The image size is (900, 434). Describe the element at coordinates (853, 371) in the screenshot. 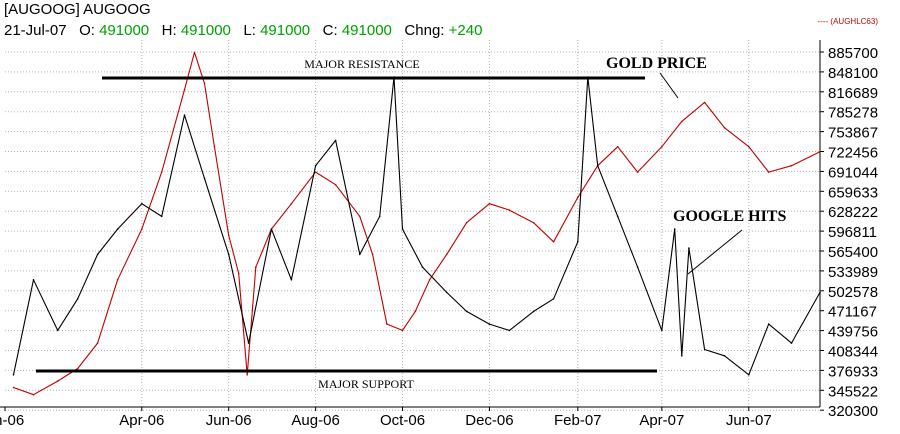

I see `y-tick-label: 376933` at that location.